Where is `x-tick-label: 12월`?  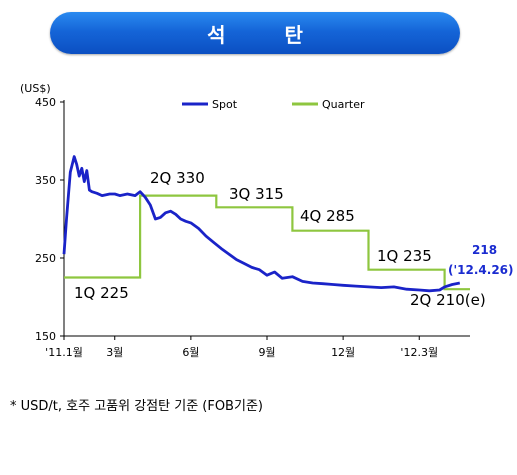
x-tick-label: 12월 is located at coordinates (343, 352).